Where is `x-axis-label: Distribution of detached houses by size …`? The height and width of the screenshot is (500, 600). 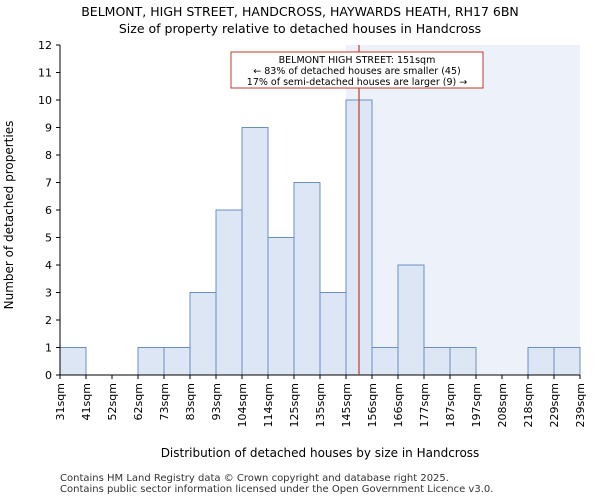 x-axis-label: Distribution of detached houses by size … is located at coordinates (320, 453).